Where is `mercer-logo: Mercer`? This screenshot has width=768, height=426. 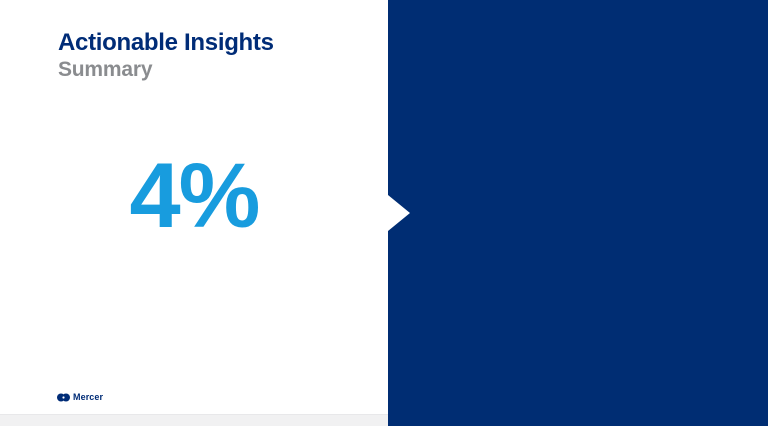 mercer-logo: Mercer is located at coordinates (80, 397).